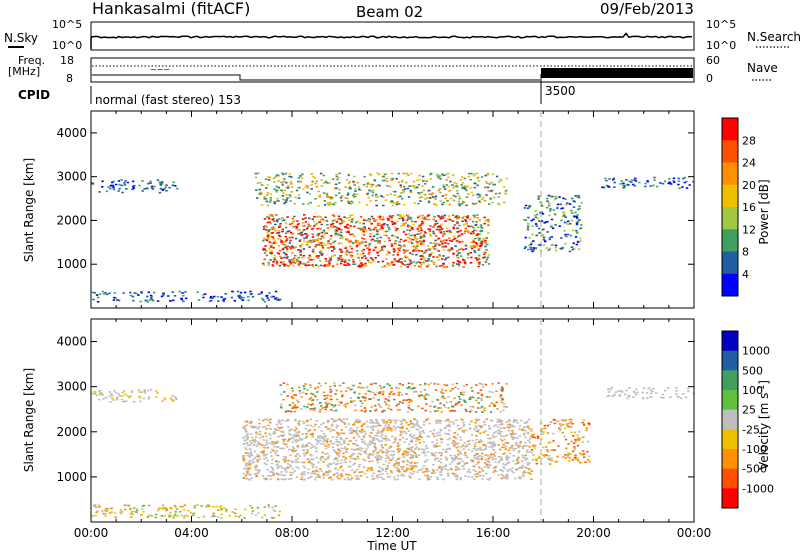 This screenshot has width=800, height=554. What do you see at coordinates (749, 207) in the screenshot?
I see `colorbar-tick-label: 16` at bounding box center [749, 207].